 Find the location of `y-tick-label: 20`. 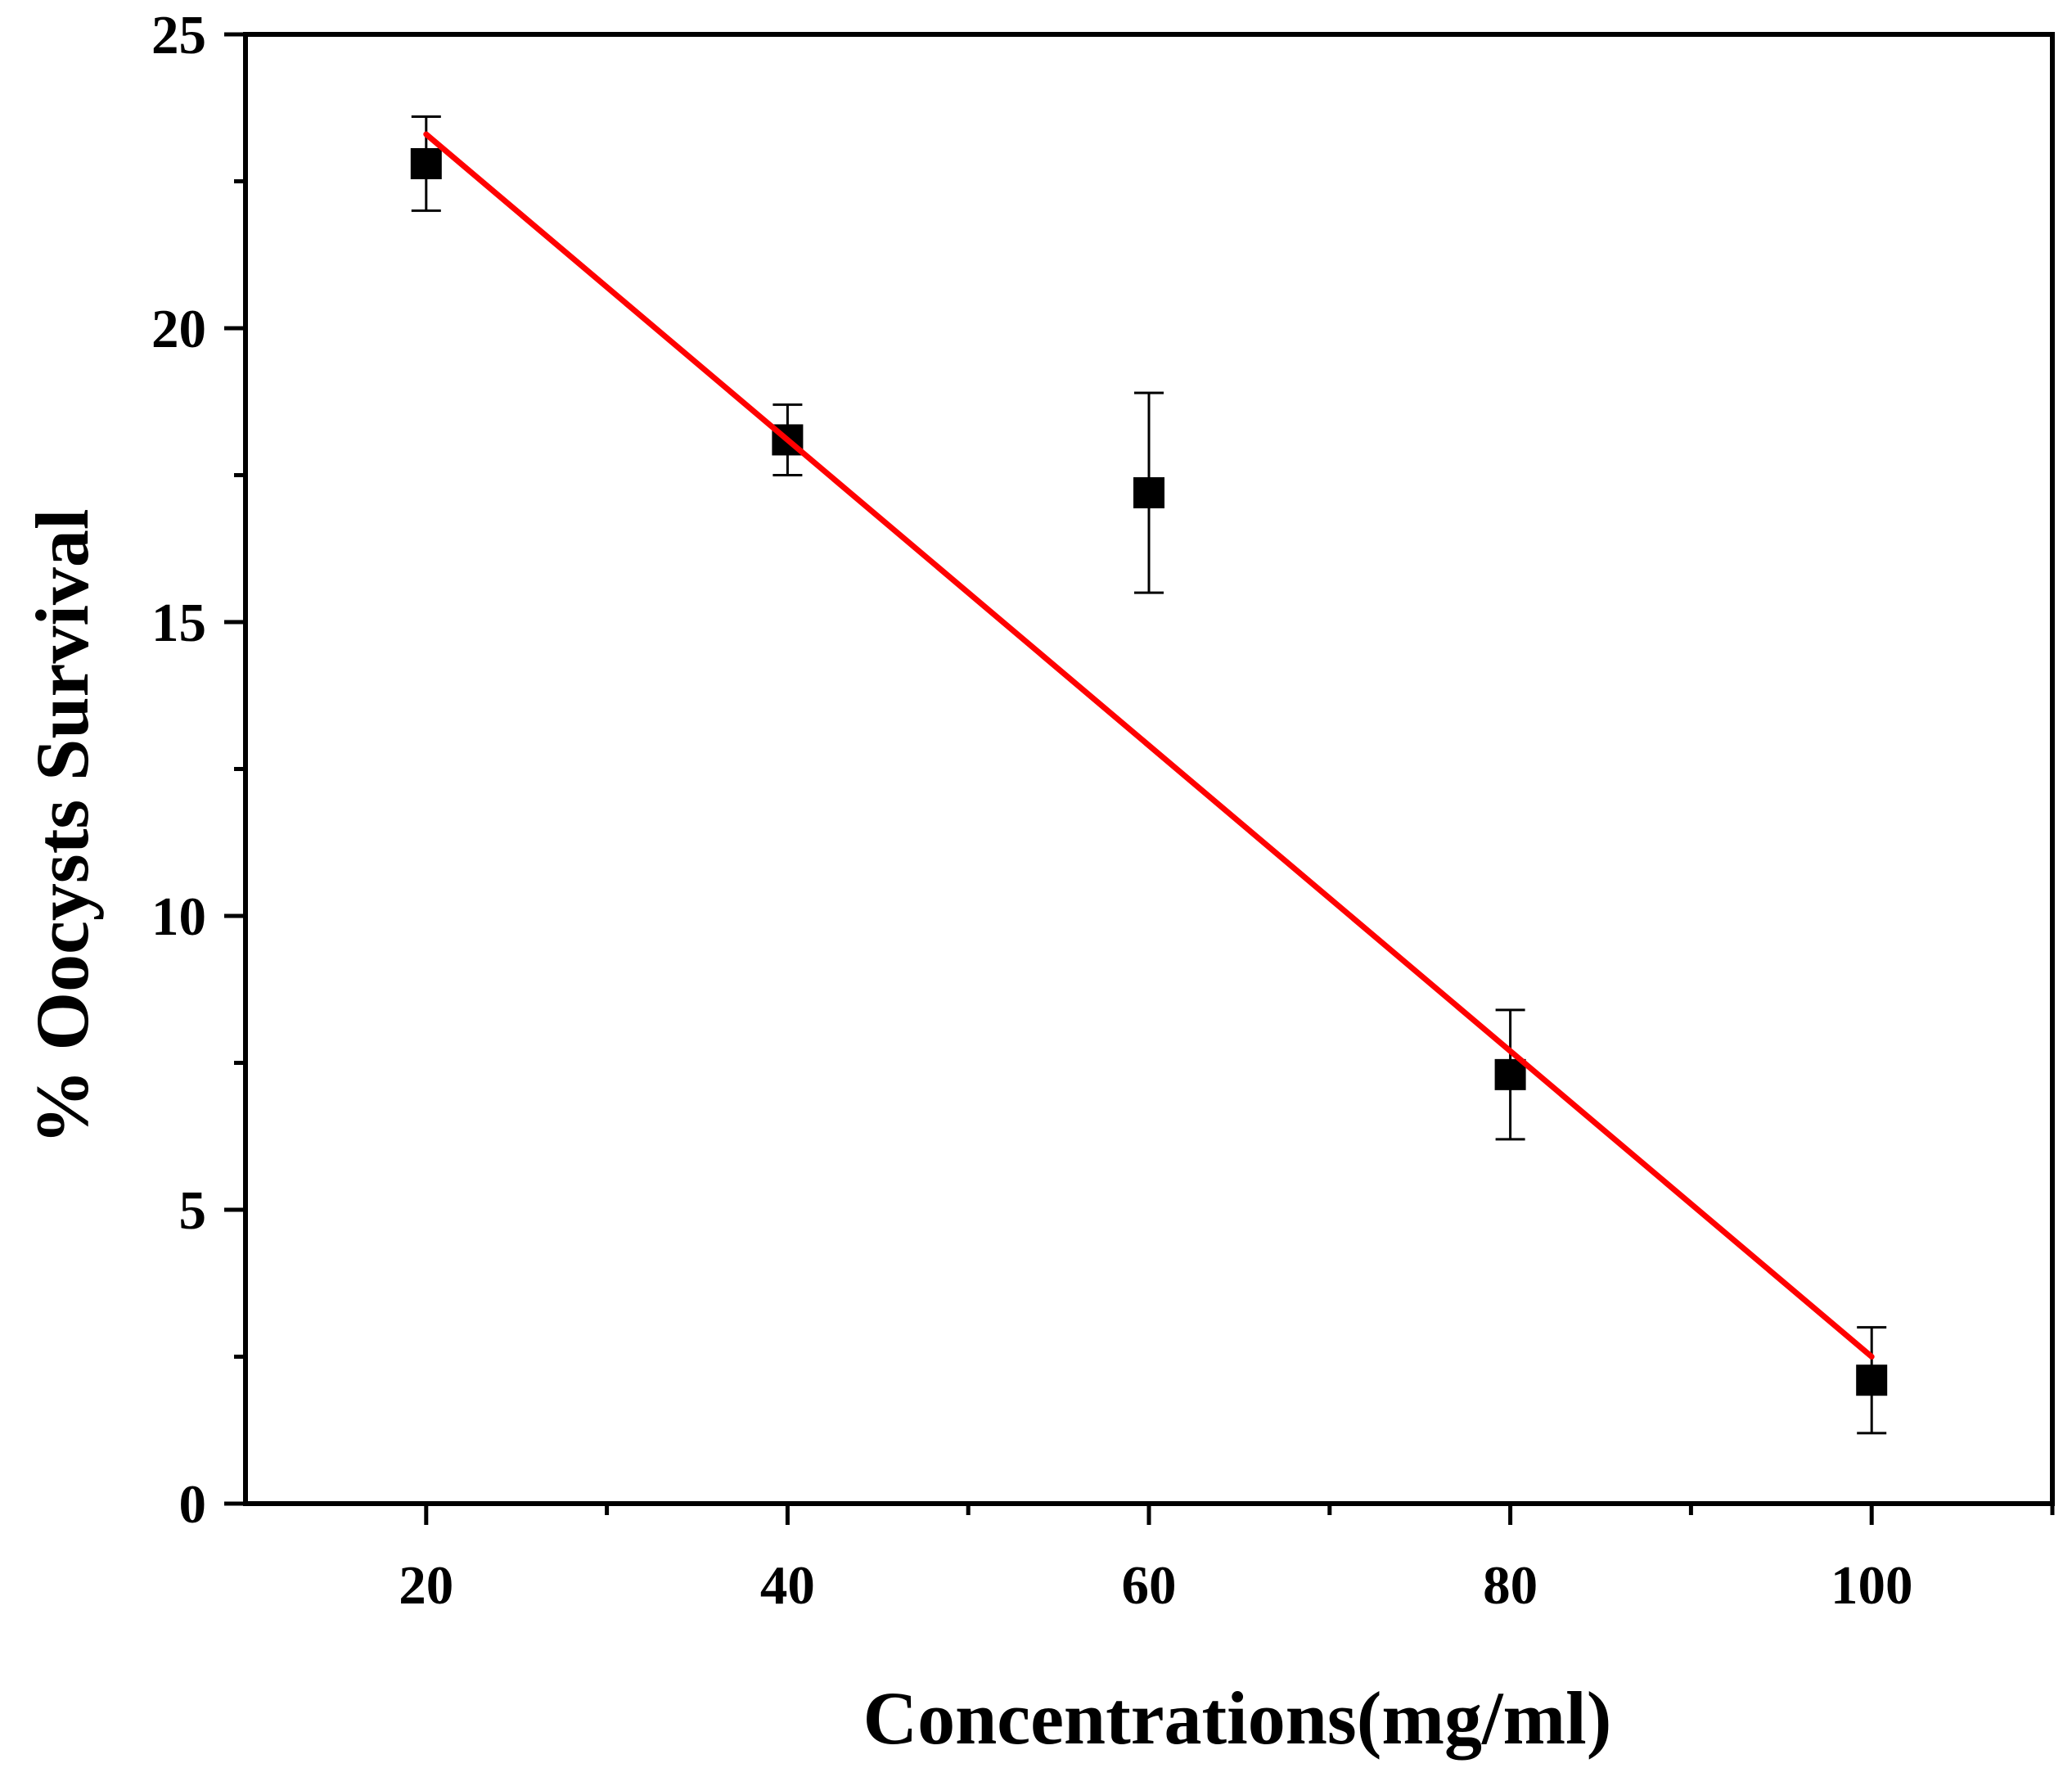

y-tick-label: 20 is located at coordinates (178, 329).